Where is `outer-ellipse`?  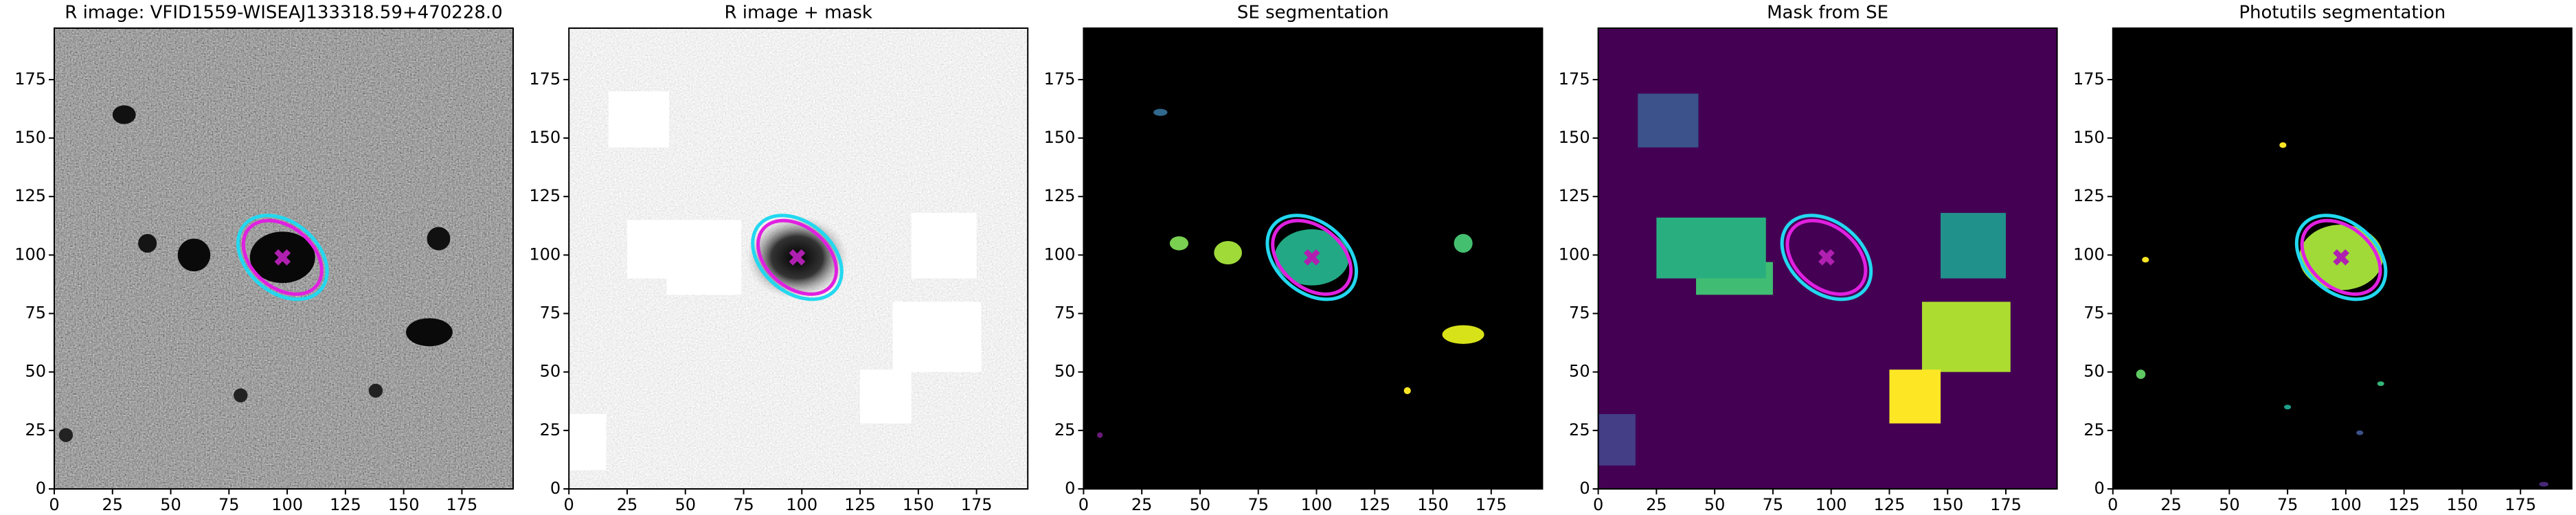
outer-ellipse is located at coordinates (1826, 257).